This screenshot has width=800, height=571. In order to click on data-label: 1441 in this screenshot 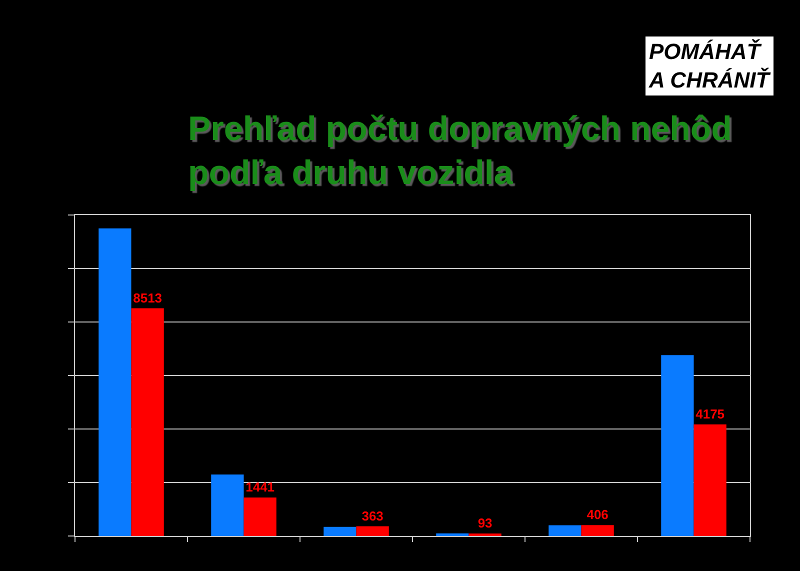, I will do `click(260, 486)`.